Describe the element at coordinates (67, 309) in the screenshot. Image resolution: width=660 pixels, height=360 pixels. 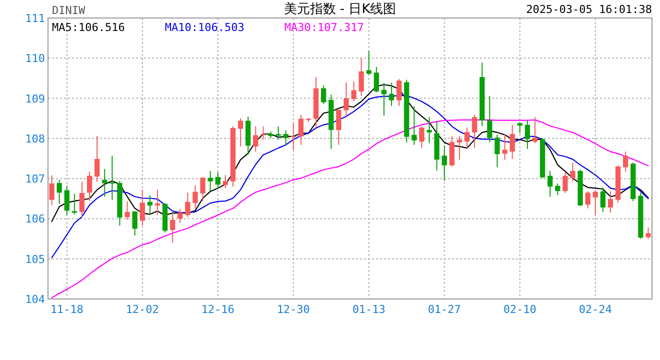
I see `x-tick-label: 11-18` at that location.